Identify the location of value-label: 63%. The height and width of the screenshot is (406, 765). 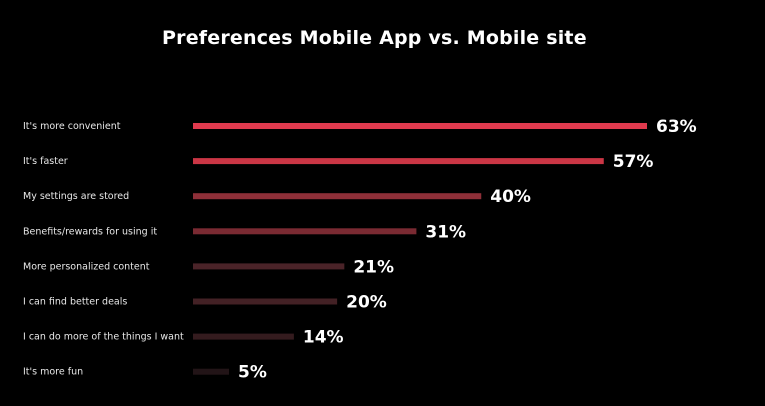
(676, 127).